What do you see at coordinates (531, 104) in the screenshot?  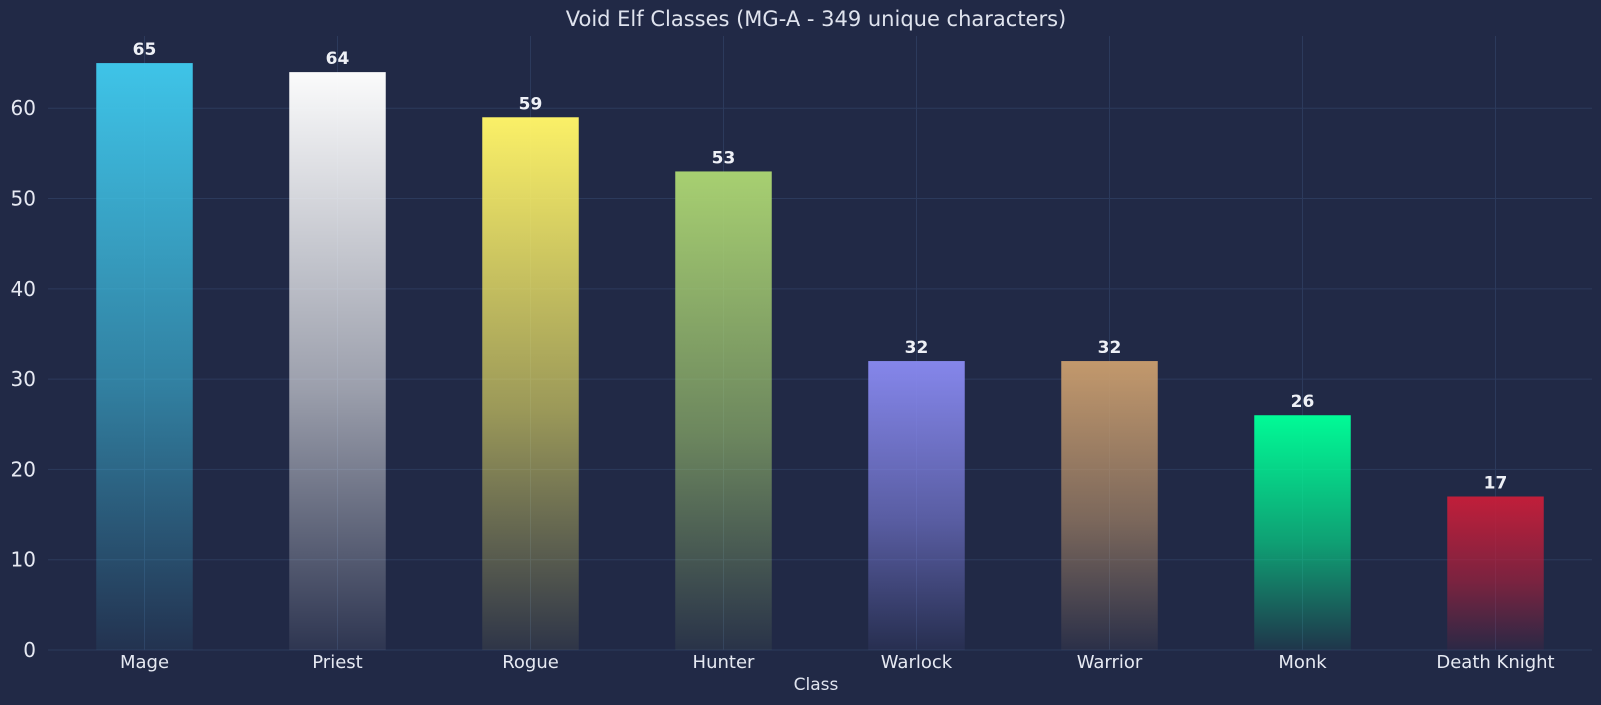 I see `data-label: 59` at bounding box center [531, 104].